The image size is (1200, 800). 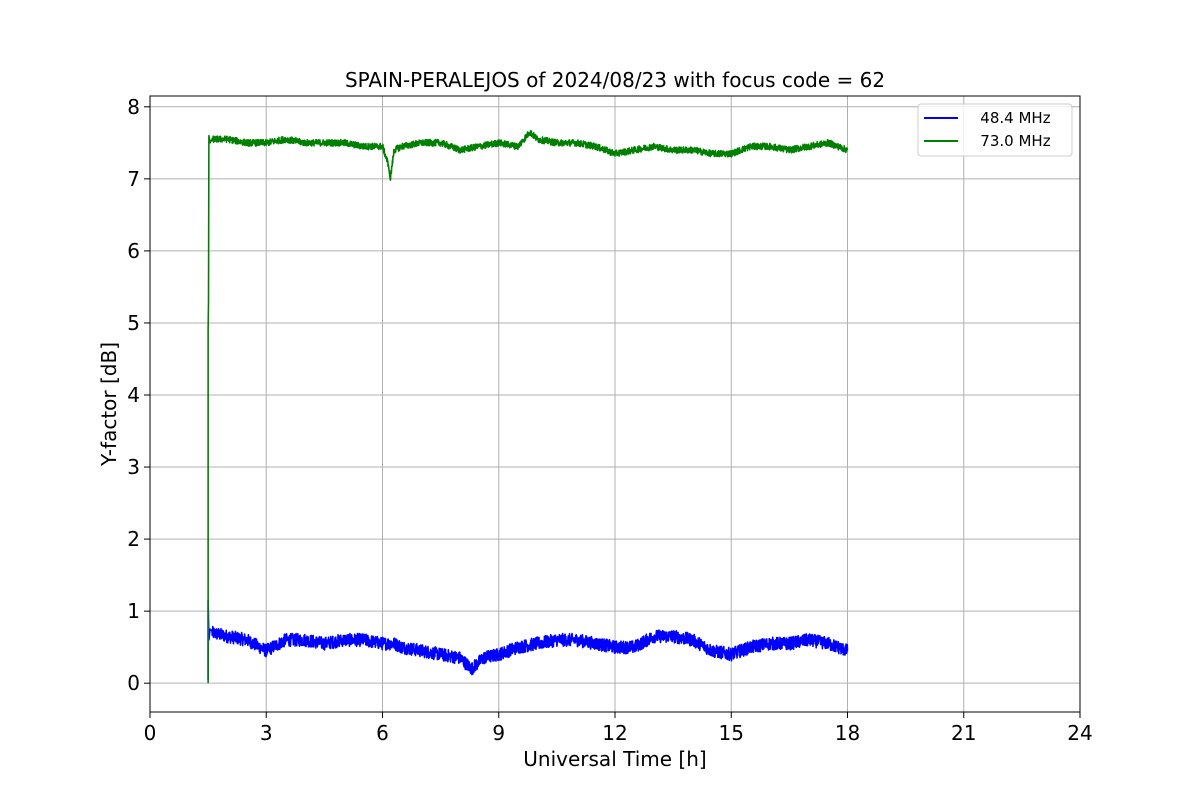 I want to click on legend: 48.4 MHz 73.0 MHz, so click(x=995, y=130).